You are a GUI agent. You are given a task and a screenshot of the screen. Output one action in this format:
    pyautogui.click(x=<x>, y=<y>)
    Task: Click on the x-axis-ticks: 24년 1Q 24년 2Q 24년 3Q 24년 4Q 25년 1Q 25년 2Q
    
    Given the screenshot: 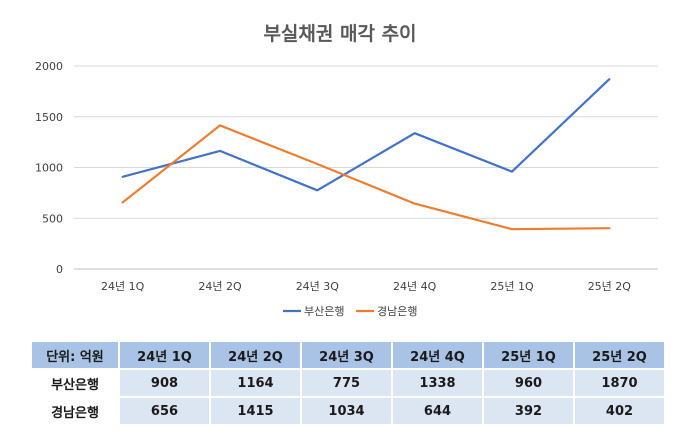 What is the action you would take?
    pyautogui.click(x=366, y=286)
    